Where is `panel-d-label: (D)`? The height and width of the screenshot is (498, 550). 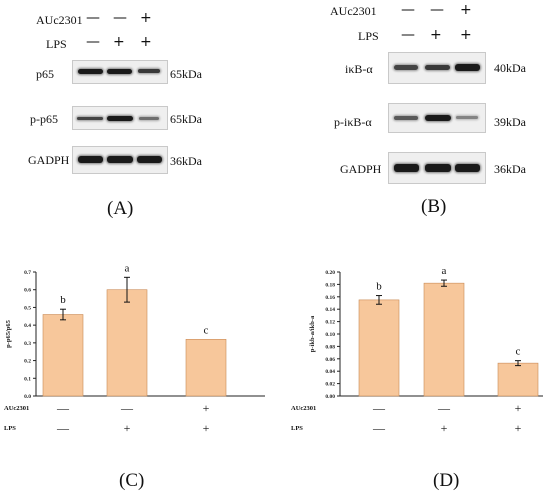
panel-d-label: (D) is located at coordinates (446, 480).